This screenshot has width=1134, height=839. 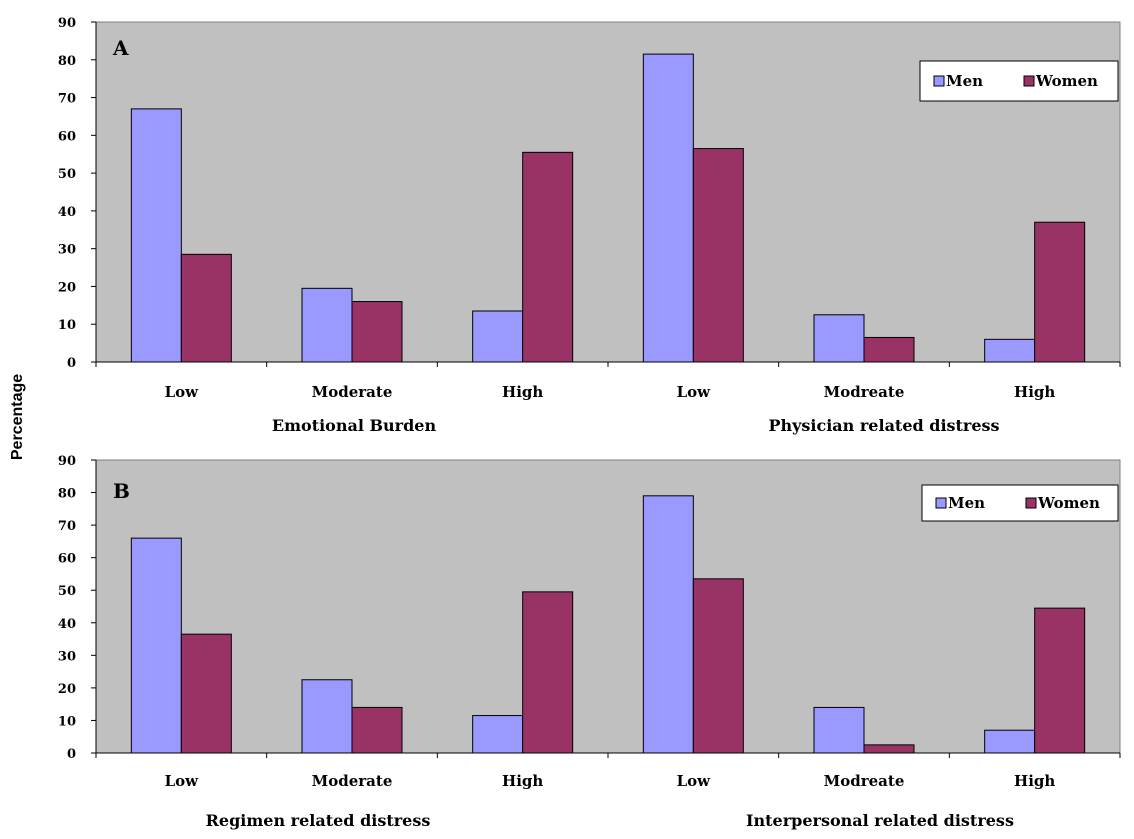 I want to click on group-label: Physician related distress, so click(x=883, y=425).